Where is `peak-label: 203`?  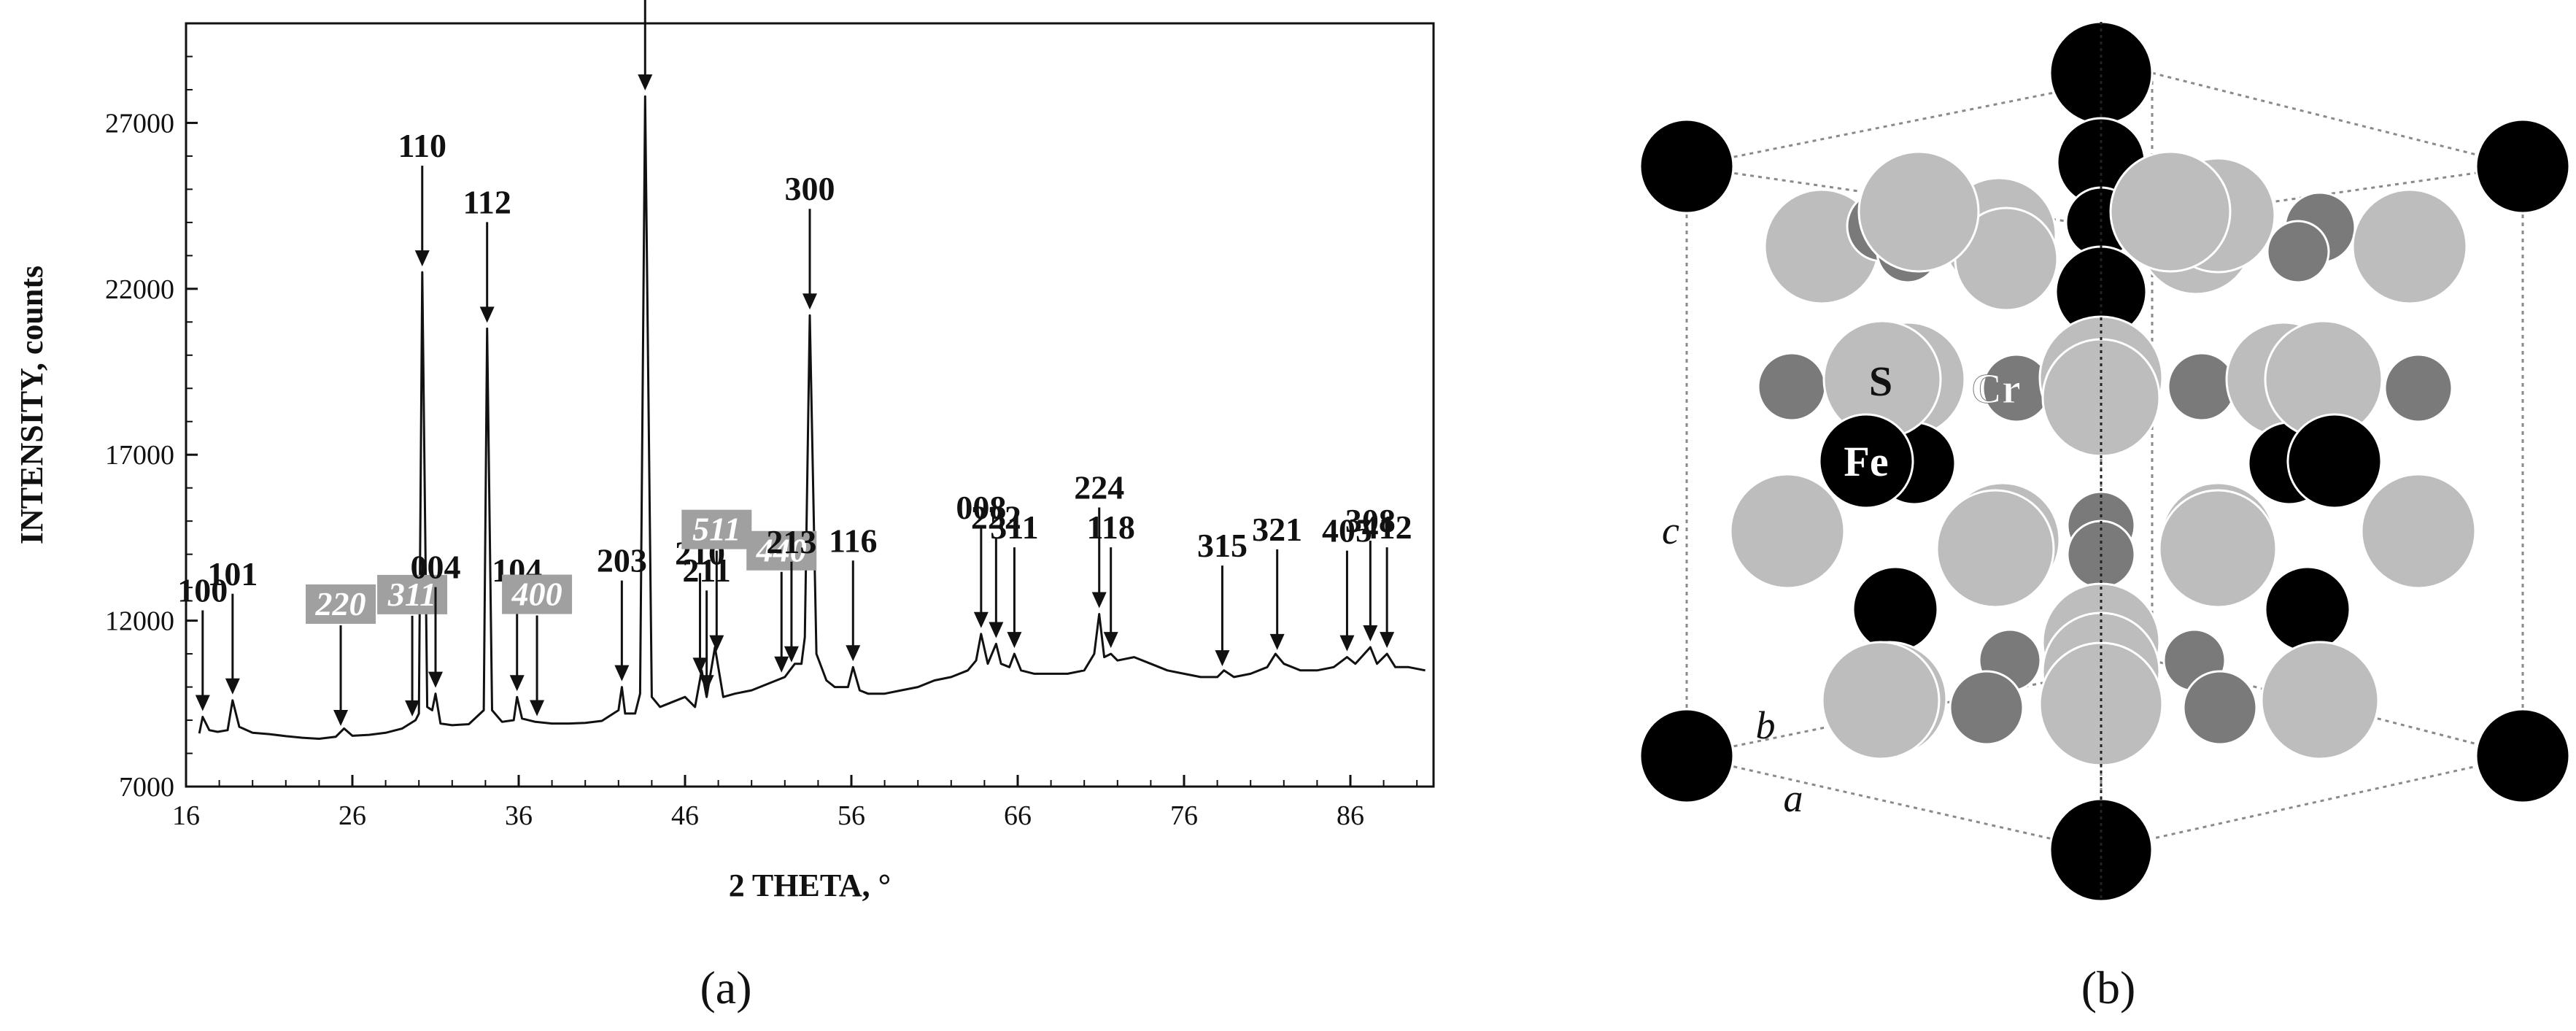 peak-label: 203 is located at coordinates (622, 560).